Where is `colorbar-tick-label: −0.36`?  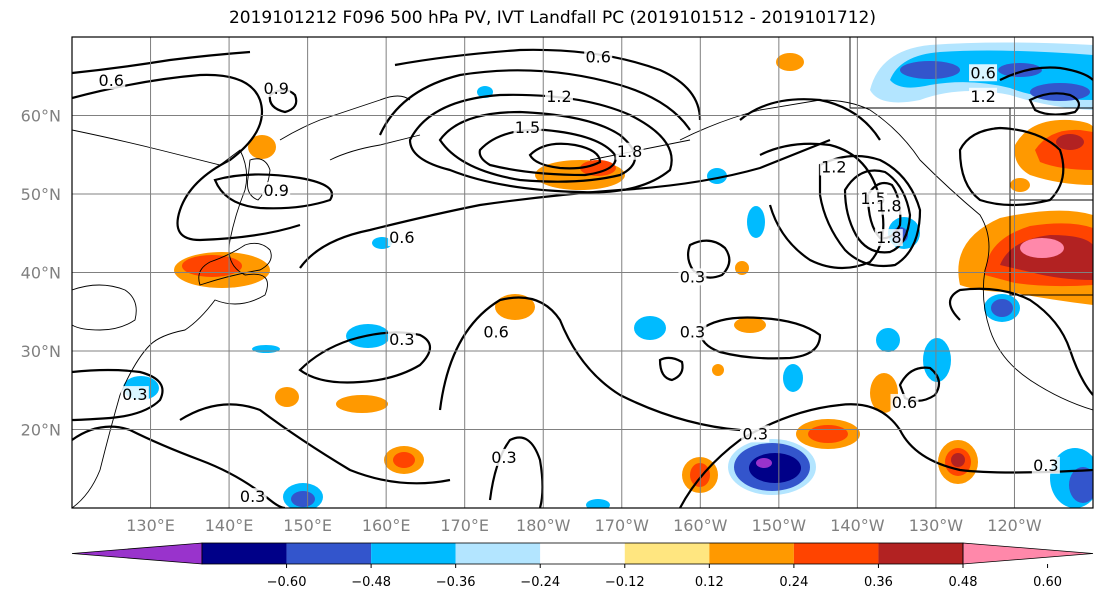 colorbar-tick-label: −0.36 is located at coordinates (456, 582).